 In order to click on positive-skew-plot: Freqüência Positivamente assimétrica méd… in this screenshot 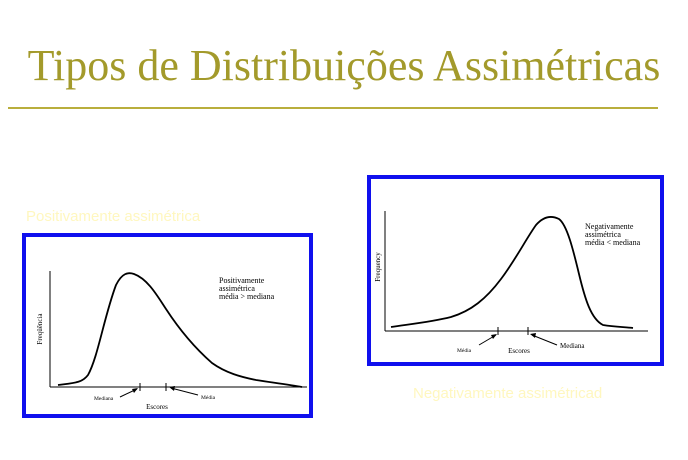, I will do `click(171, 341)`.